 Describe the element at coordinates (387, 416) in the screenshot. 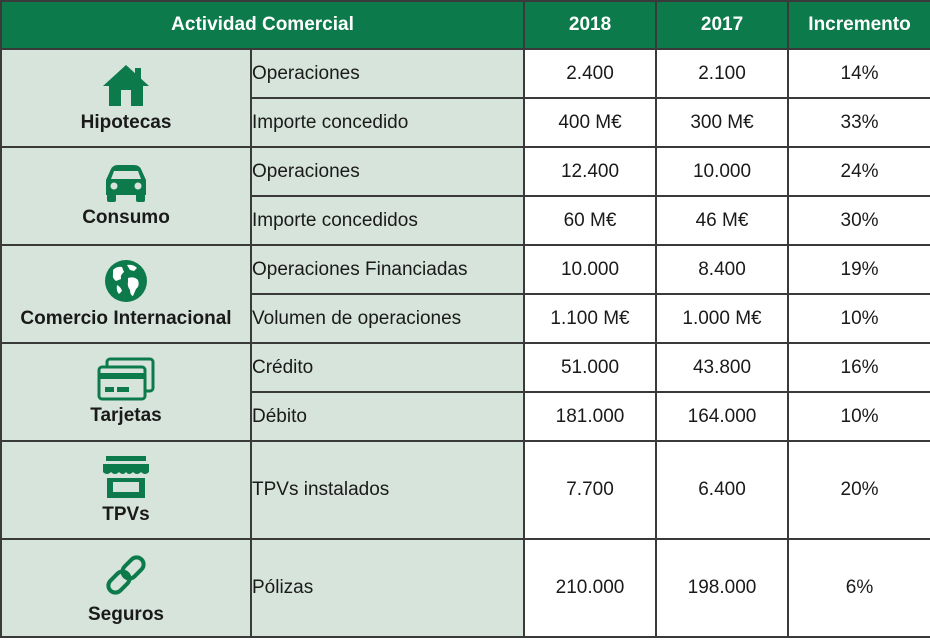

I see `row-label: Débito` at that location.